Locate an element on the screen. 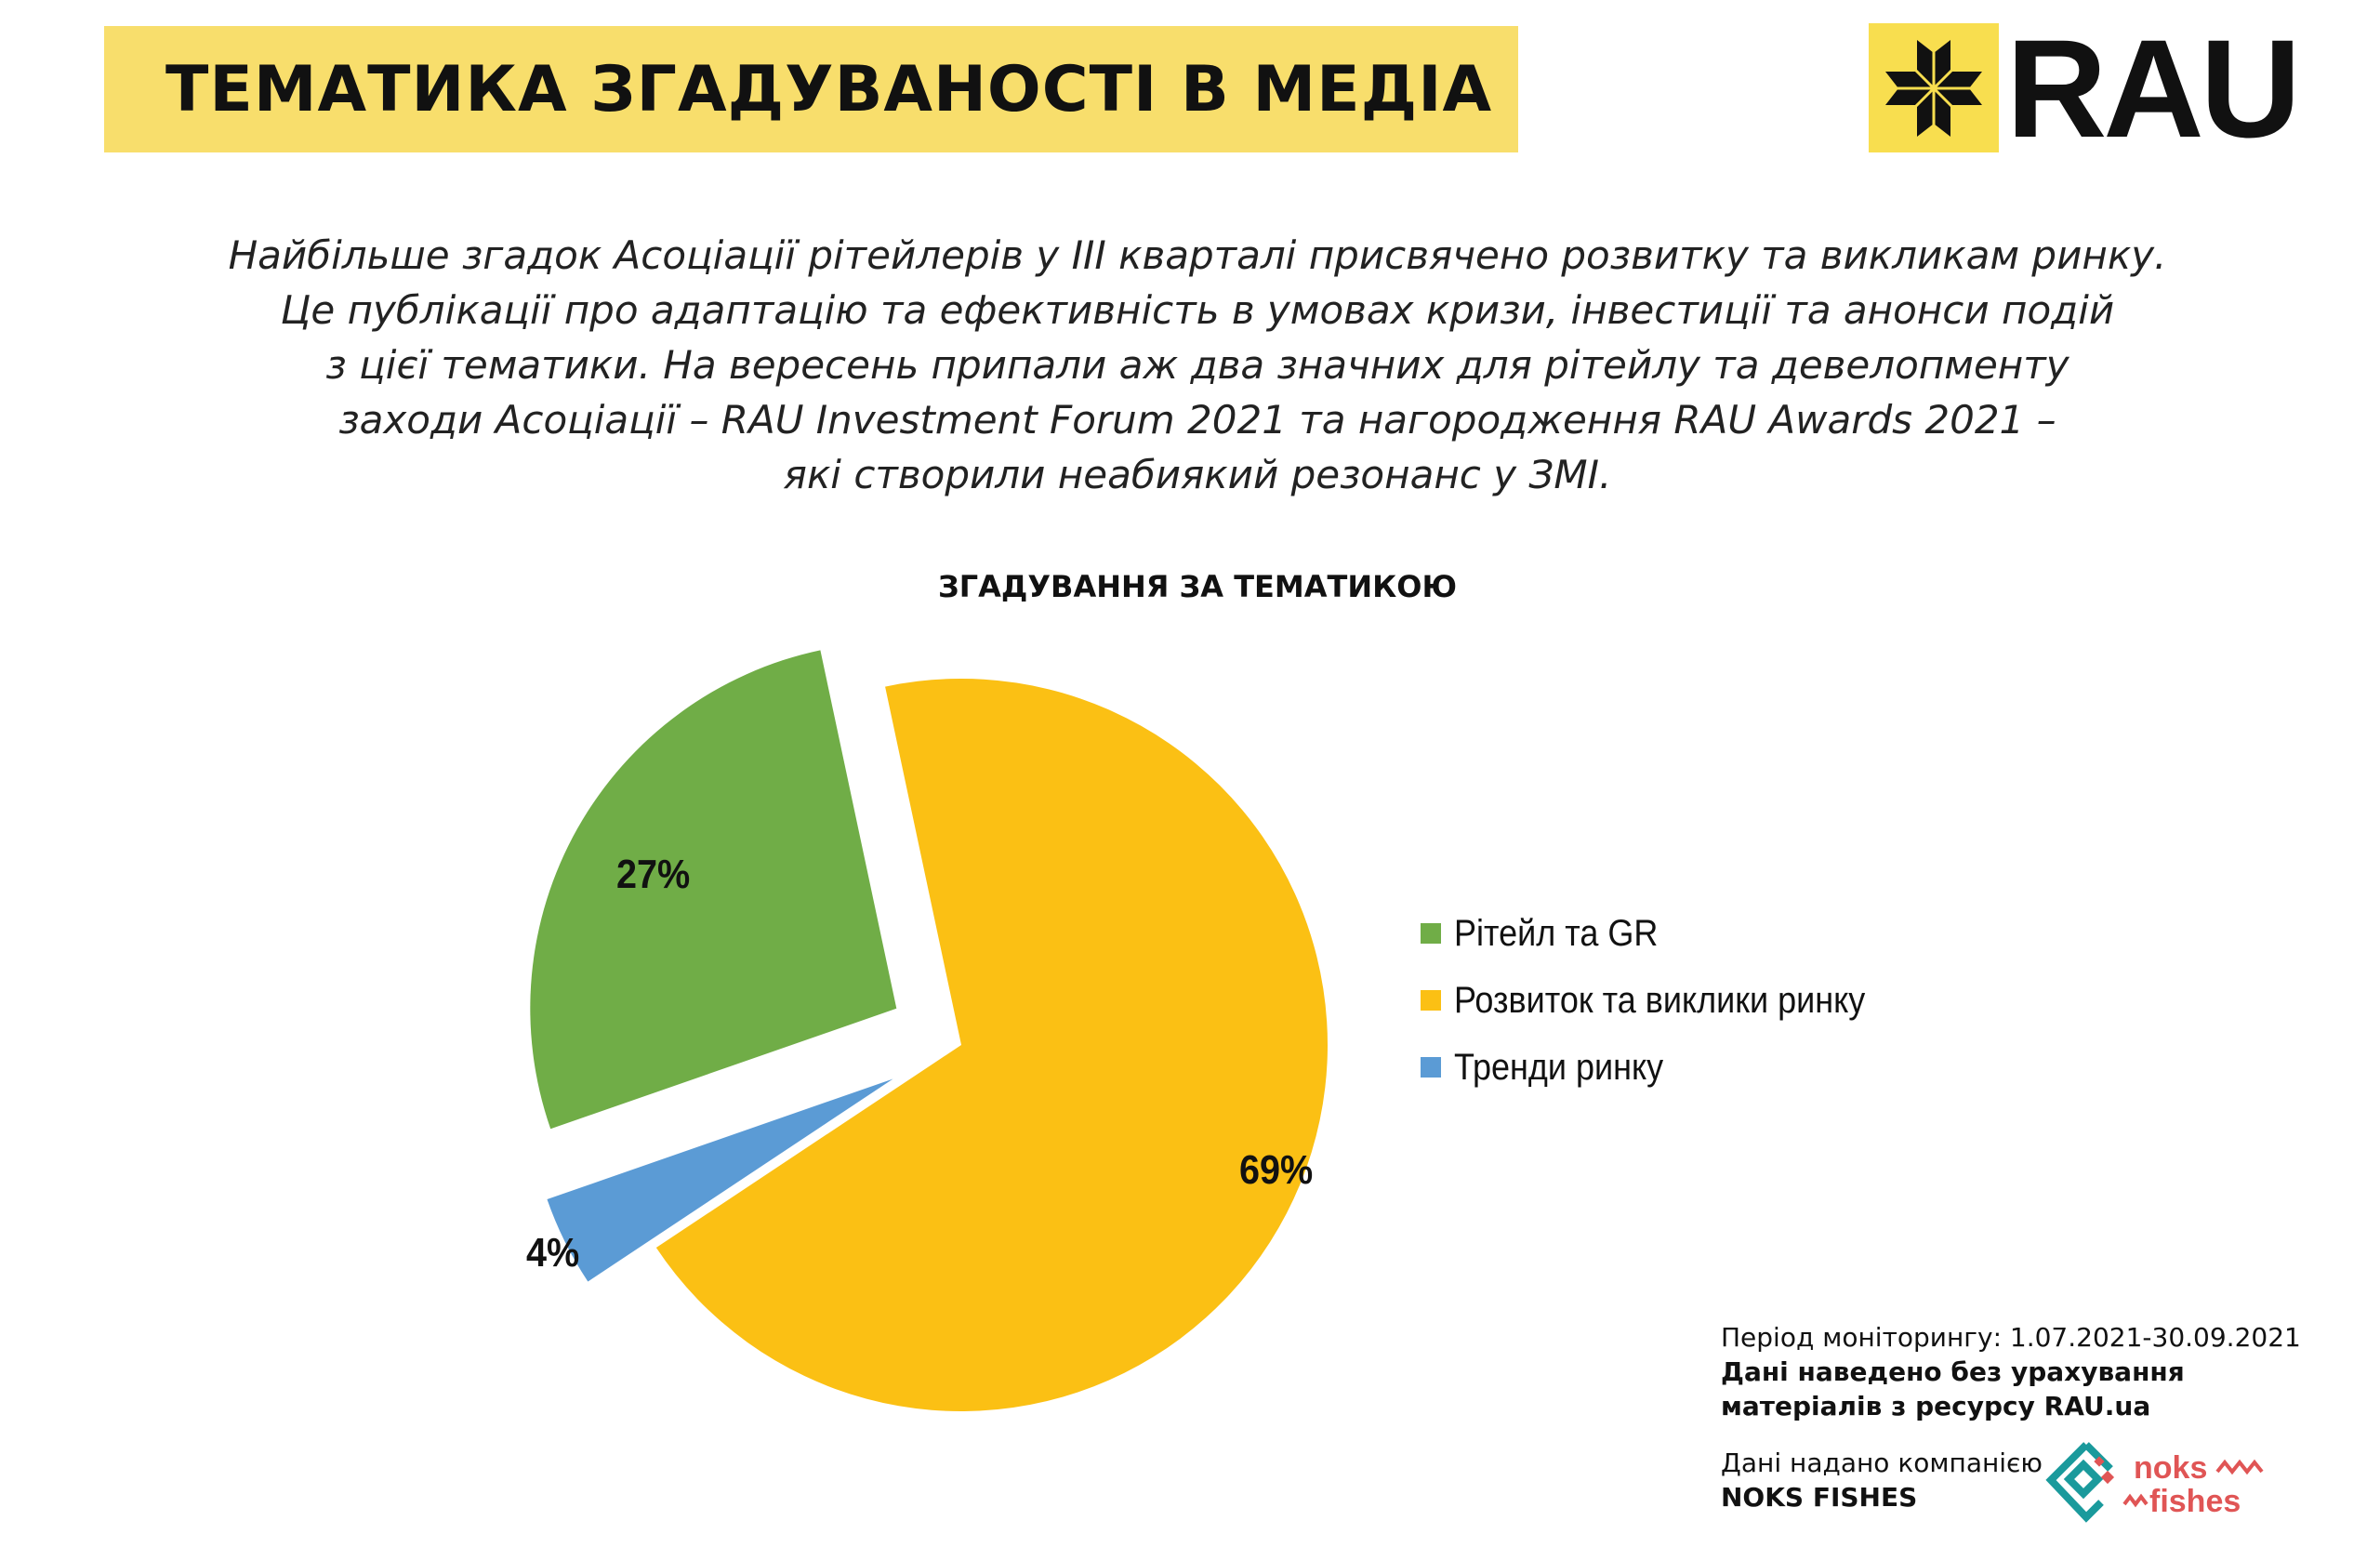 Image resolution: width=2380 pixels, height=1547 pixels. intro-line: які створили неабиякий резонанс у ЗМІ. is located at coordinates (1197, 474).